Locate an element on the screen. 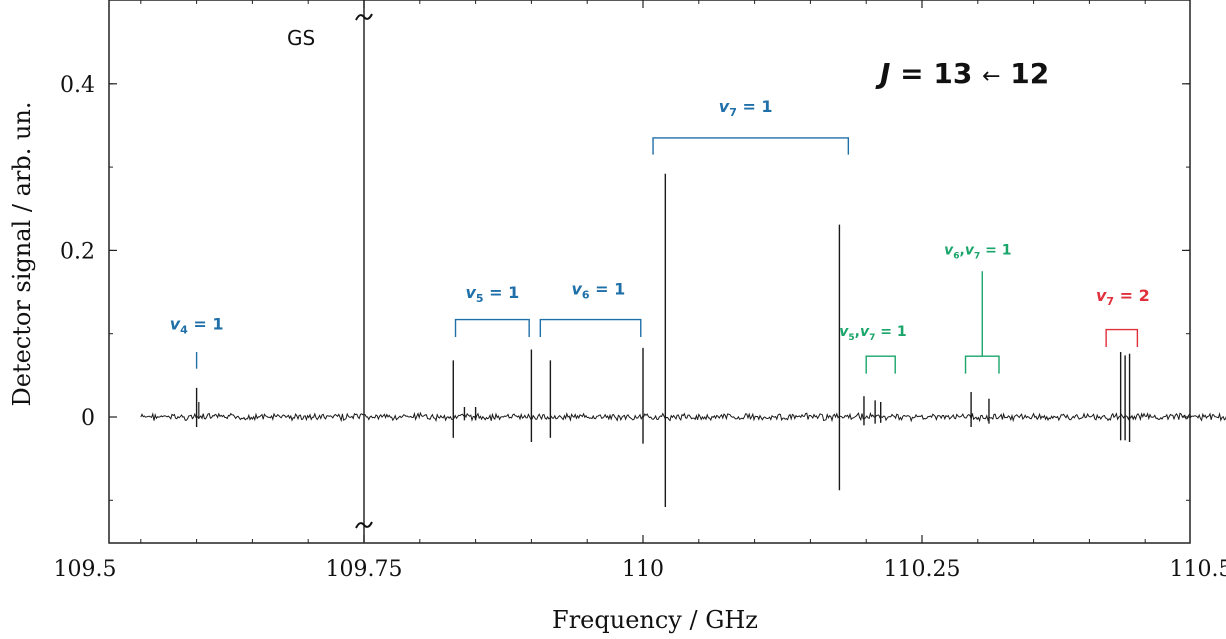  gs-label: GS is located at coordinates (301, 38).